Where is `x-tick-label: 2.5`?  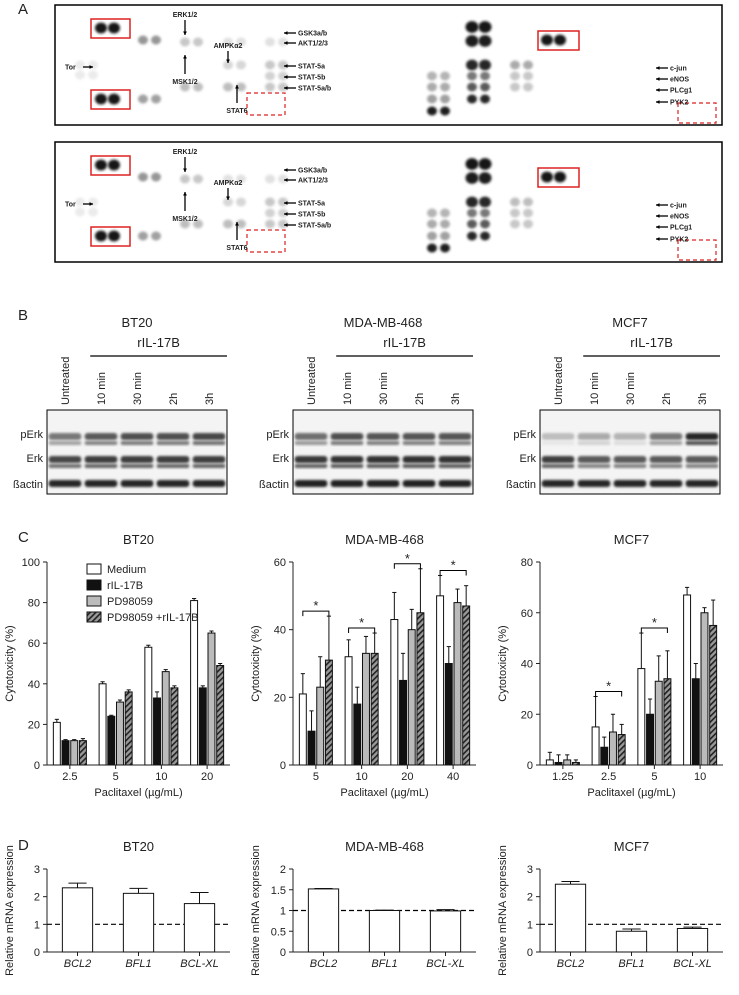 x-tick-label: 2.5 is located at coordinates (608, 777).